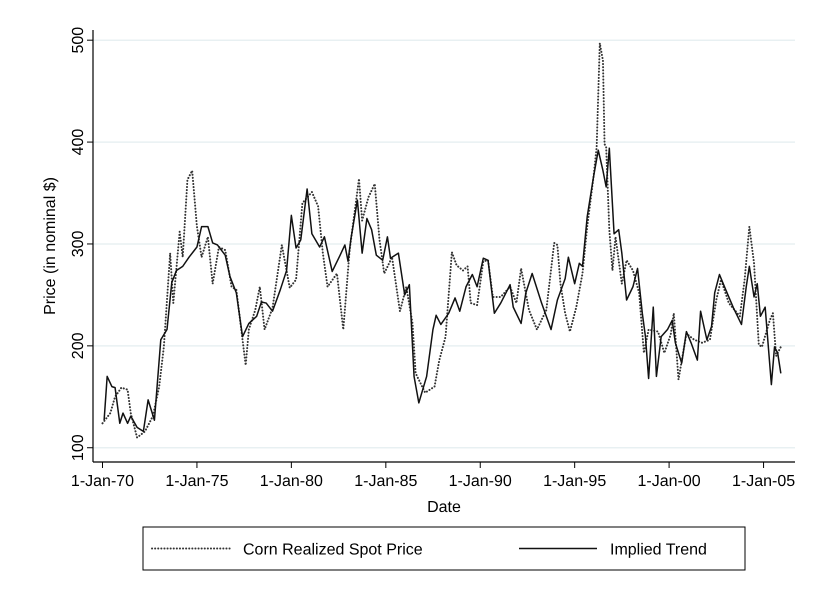 The height and width of the screenshot is (590, 814). I want to click on y-tick-label: 200, so click(78, 346).